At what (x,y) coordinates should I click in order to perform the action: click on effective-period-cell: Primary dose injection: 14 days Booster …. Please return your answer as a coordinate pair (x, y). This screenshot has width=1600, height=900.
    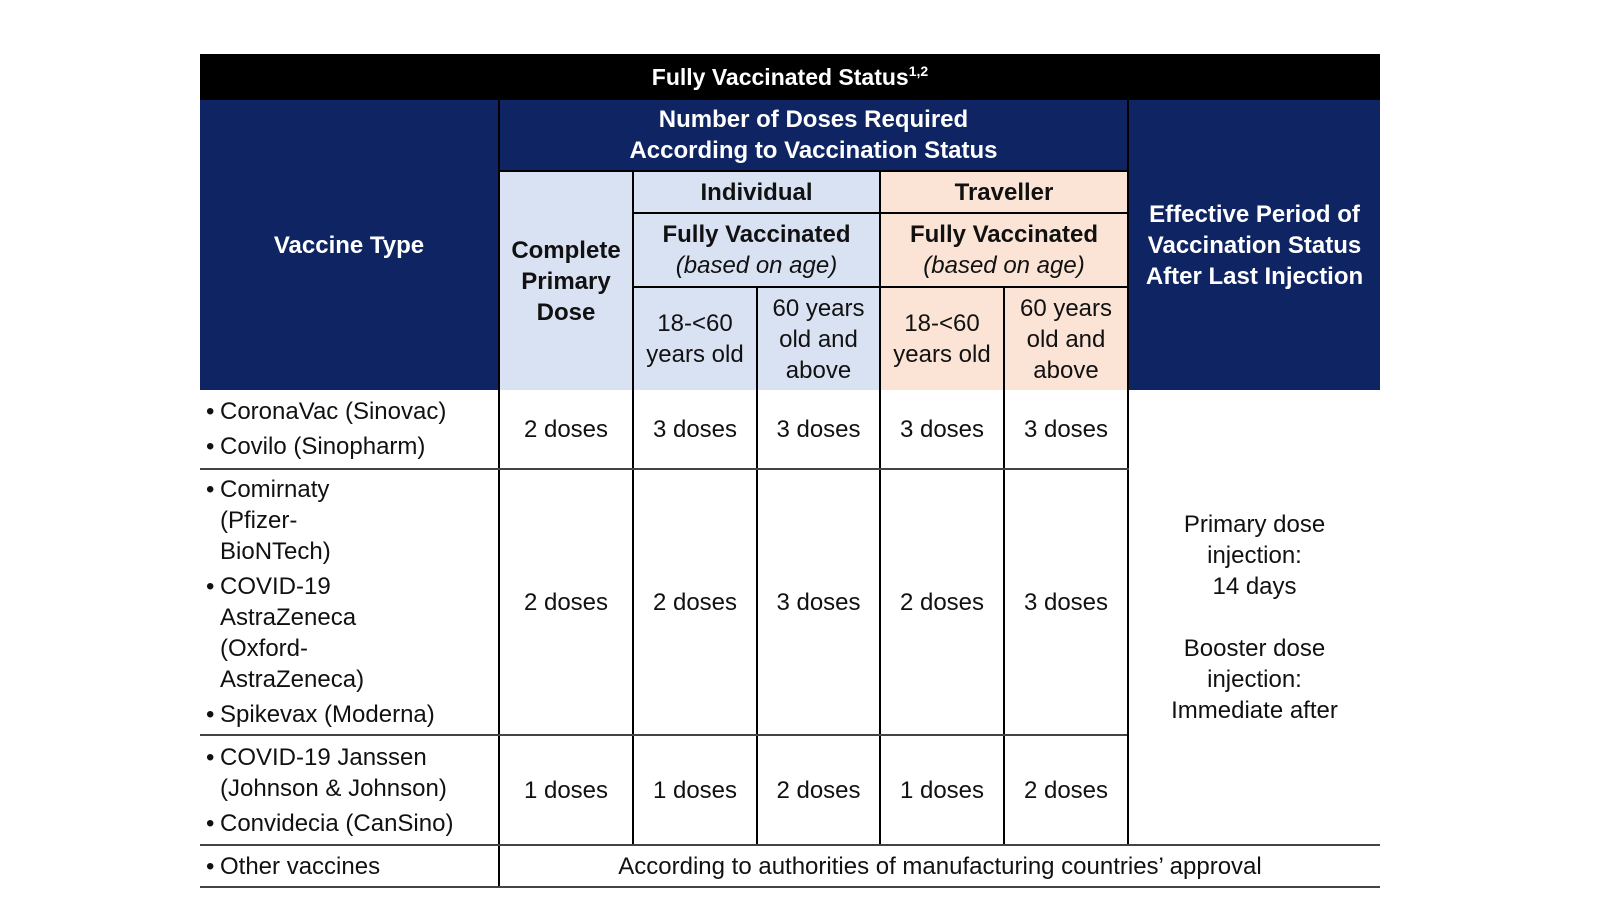
    Looking at the image, I should click on (1253, 618).